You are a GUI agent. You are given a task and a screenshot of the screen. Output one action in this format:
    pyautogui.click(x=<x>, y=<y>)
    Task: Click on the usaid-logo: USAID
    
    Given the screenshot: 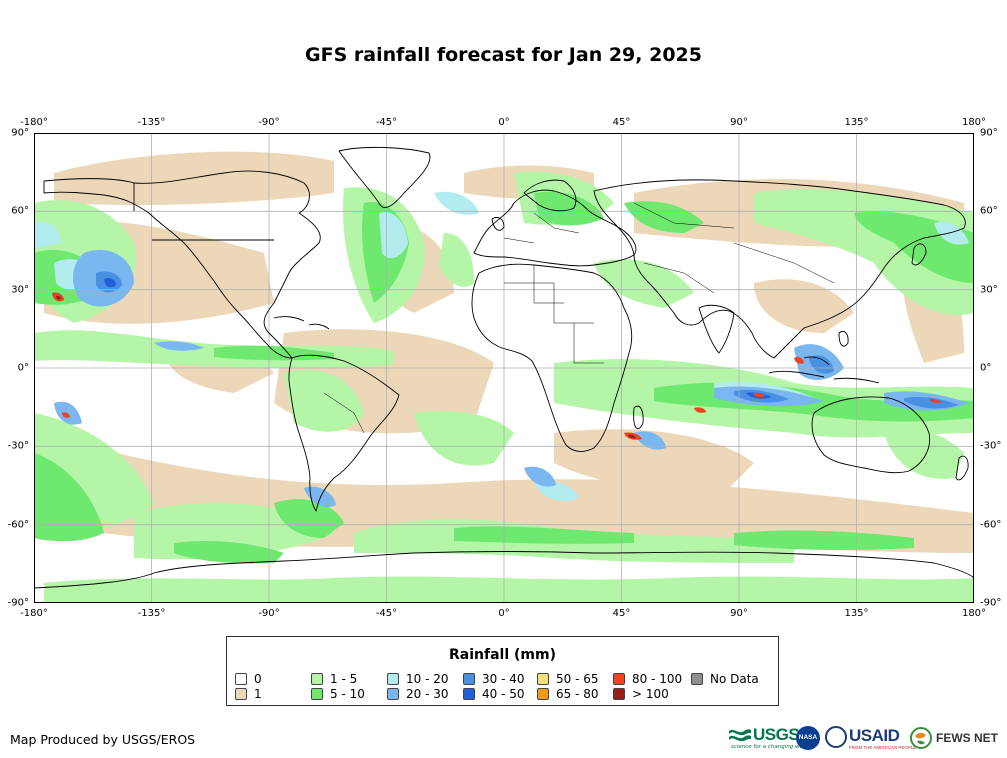 What is the action you would take?
    pyautogui.click(x=874, y=735)
    